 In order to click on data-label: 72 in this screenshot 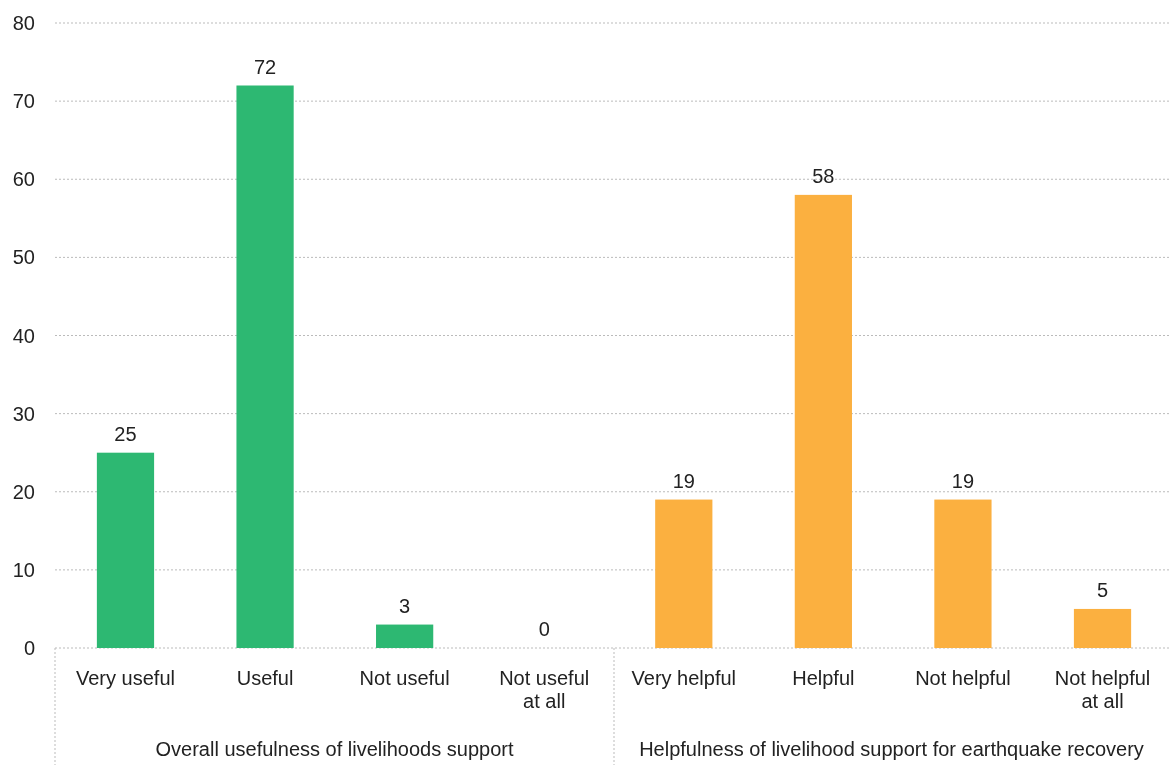, I will do `click(265, 66)`.